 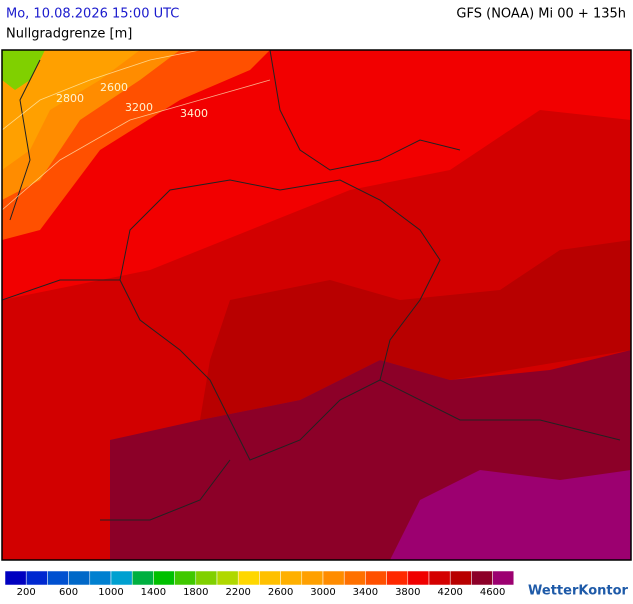 I want to click on legend-label: 600, so click(x=68, y=592).